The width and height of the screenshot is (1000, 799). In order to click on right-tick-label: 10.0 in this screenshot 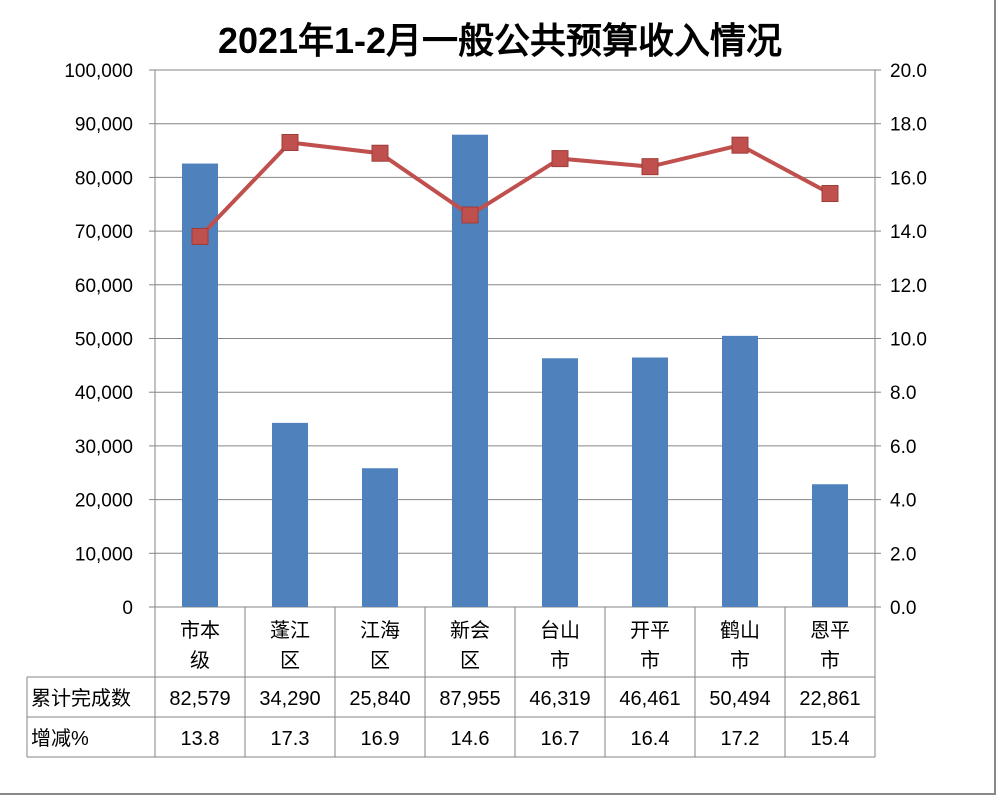, I will do `click(908, 340)`.